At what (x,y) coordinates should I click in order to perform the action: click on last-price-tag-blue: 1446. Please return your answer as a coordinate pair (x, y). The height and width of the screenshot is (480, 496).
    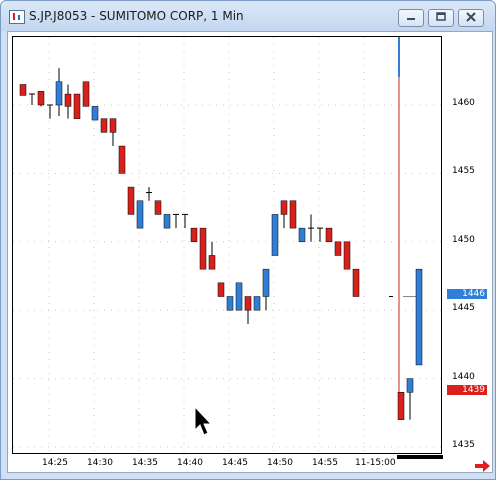
    Looking at the image, I should click on (467, 294).